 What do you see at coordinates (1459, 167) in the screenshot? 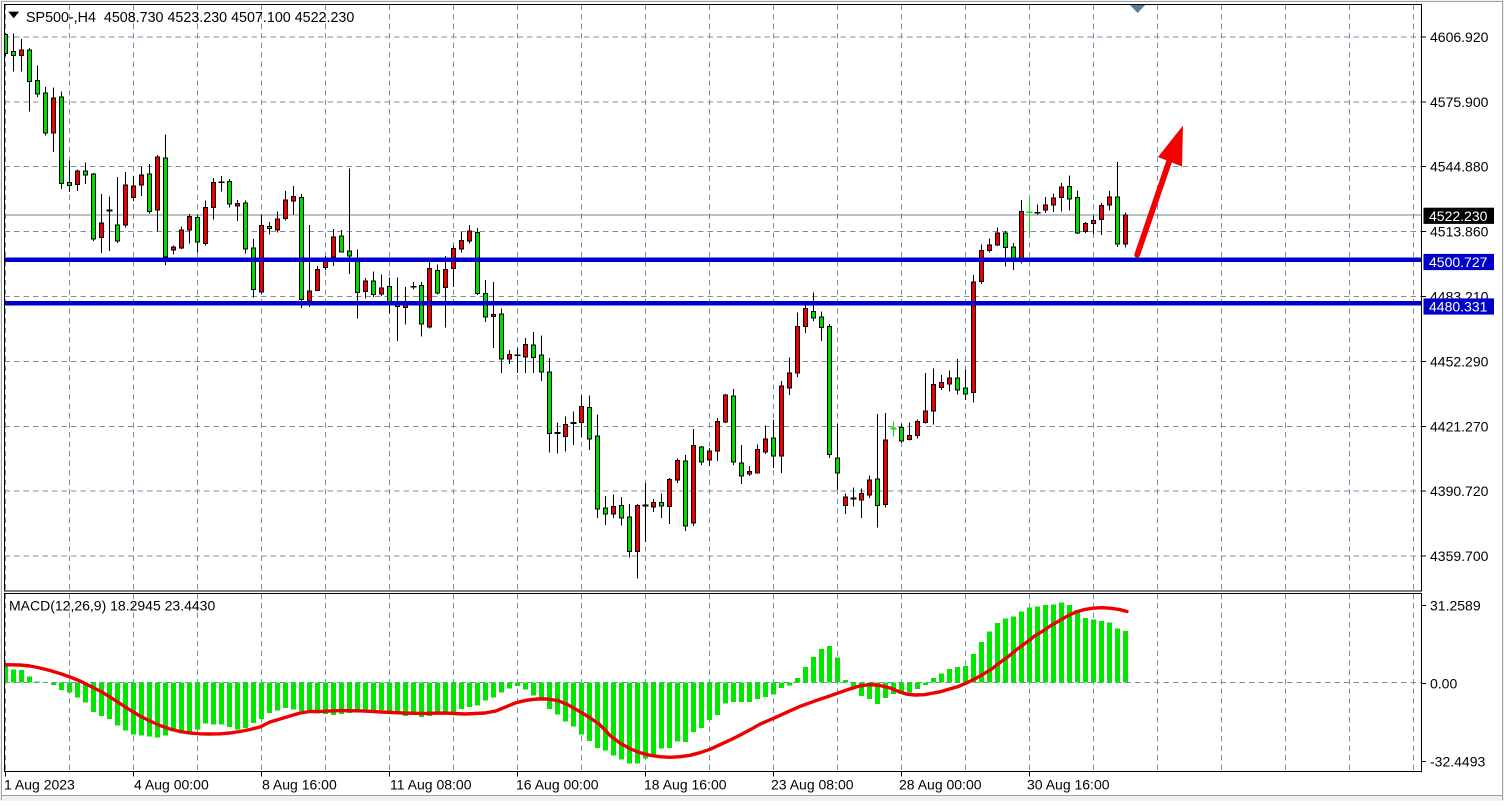
I see `svg-text: 4544.880` at bounding box center [1459, 167].